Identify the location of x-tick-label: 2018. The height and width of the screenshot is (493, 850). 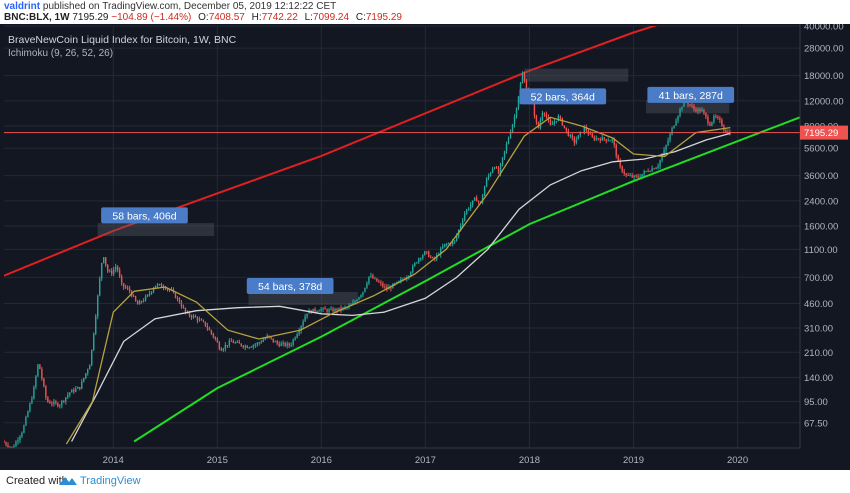
(529, 460).